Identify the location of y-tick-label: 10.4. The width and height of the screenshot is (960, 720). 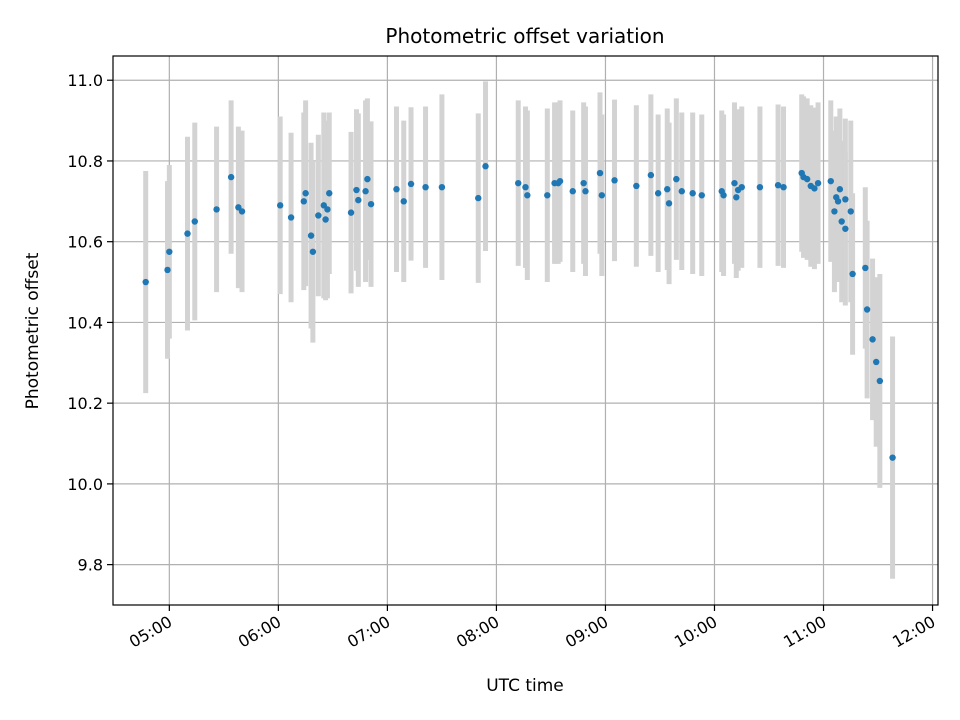
(85, 322).